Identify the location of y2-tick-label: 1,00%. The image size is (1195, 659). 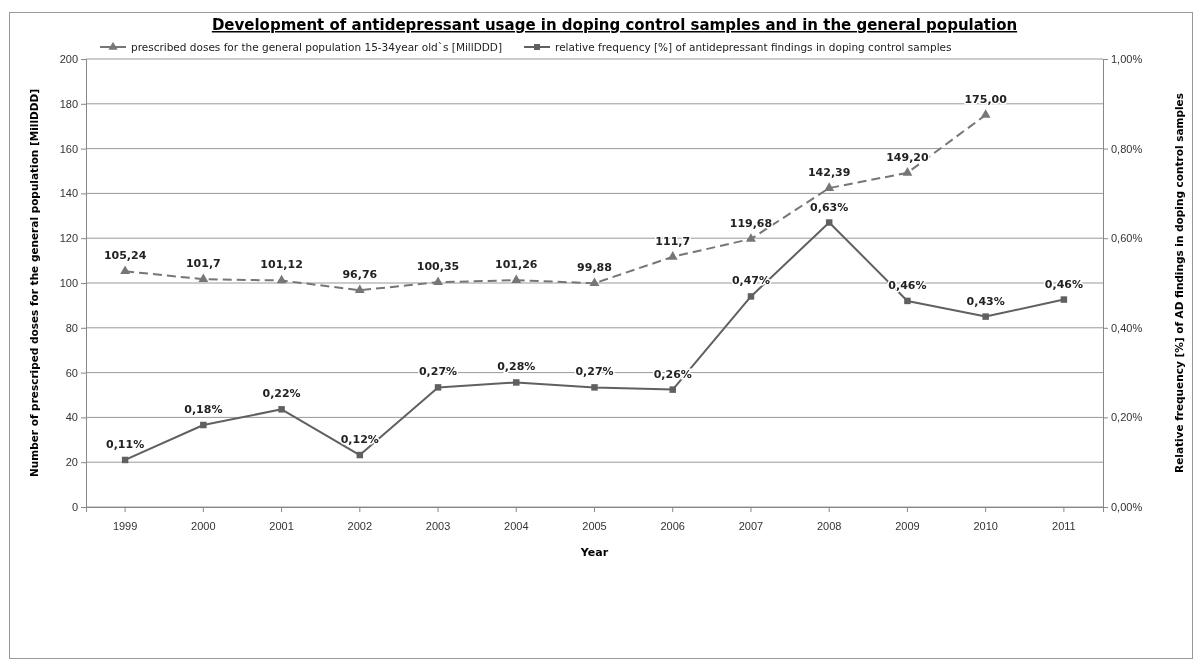
(1127, 59).